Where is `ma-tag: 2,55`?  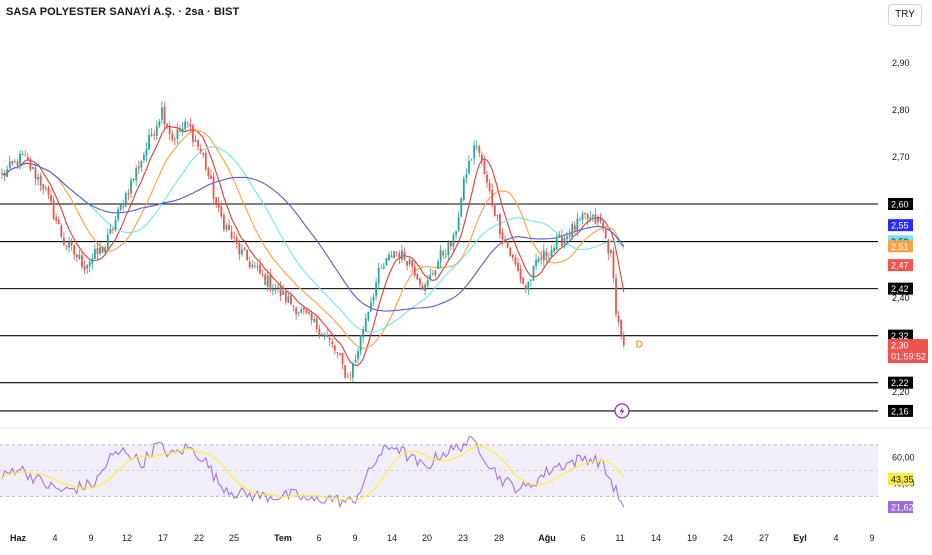 ma-tag: 2,55 is located at coordinates (900, 226).